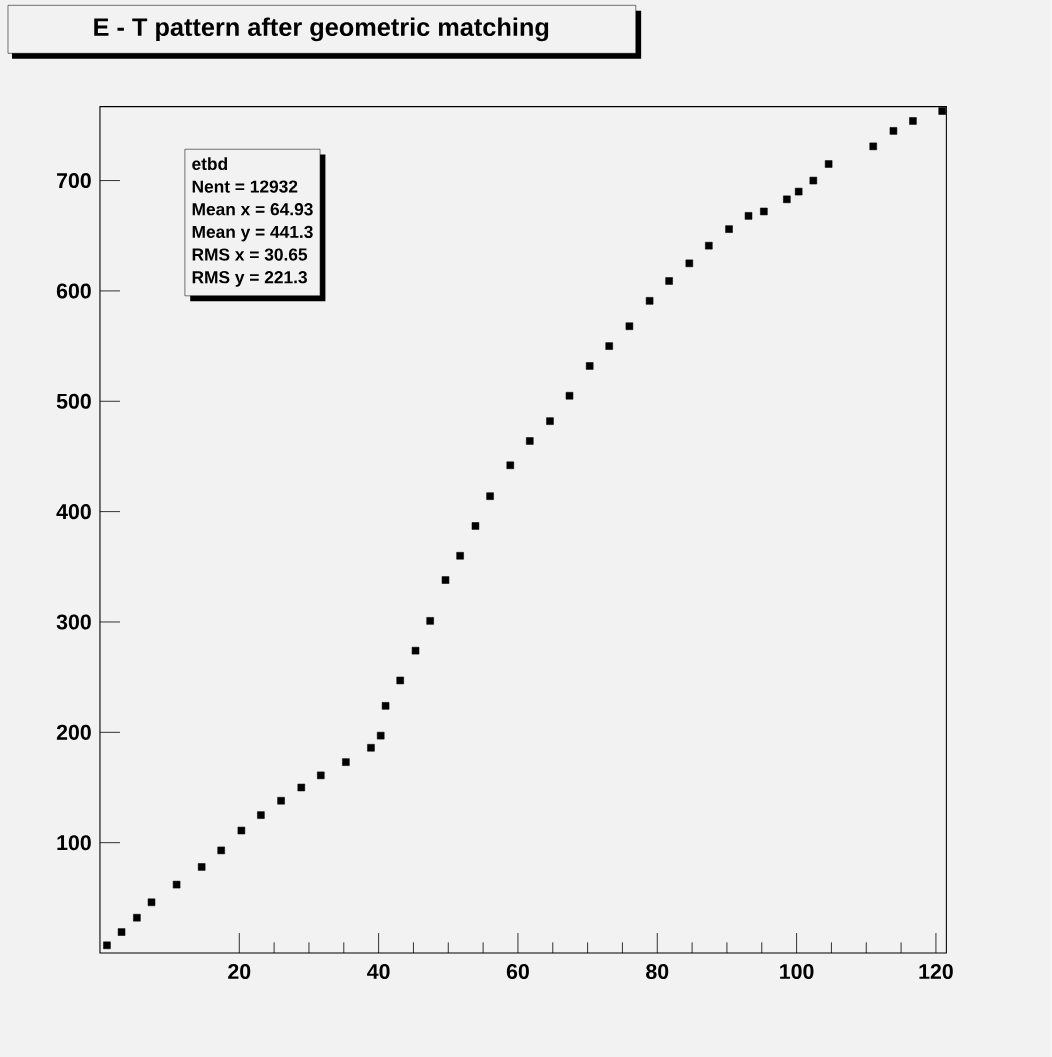  I want to click on chart-title: E - T pattern after geometric matching, so click(321, 29).